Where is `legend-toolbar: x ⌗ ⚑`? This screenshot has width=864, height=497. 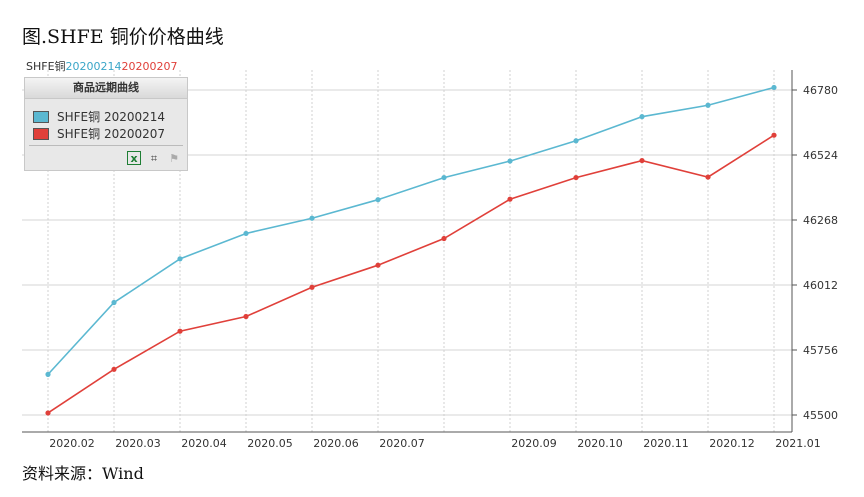 legend-toolbar: x ⌗ ⚑ is located at coordinates (151, 158).